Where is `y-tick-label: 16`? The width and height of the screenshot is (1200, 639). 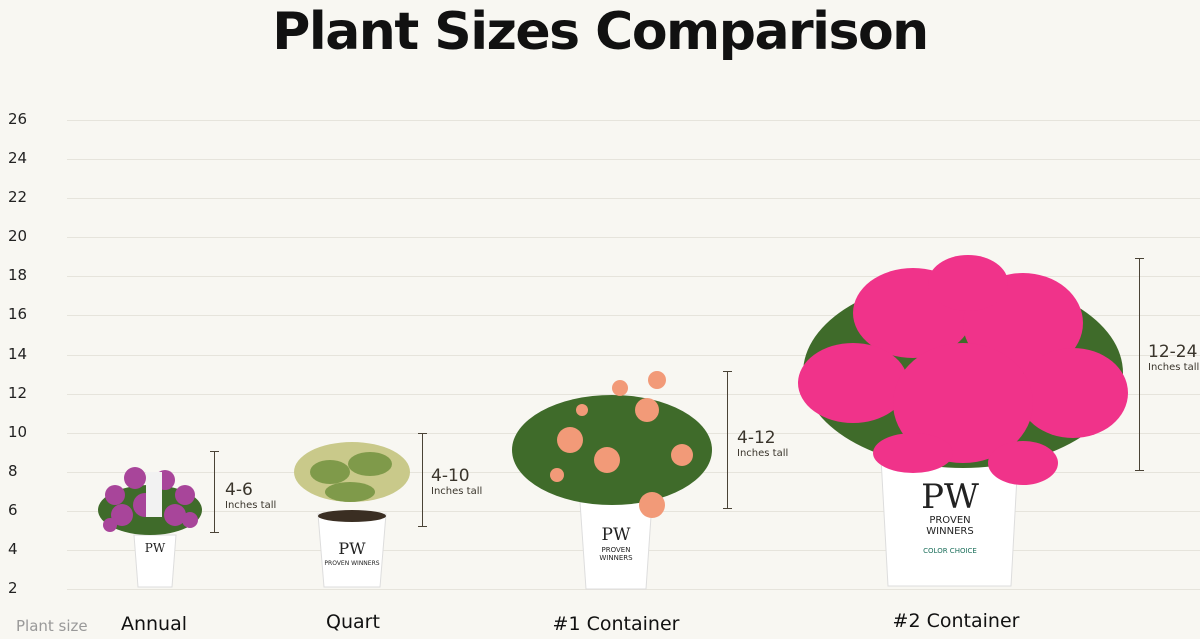
y-tick-label: 16 is located at coordinates (18, 314).